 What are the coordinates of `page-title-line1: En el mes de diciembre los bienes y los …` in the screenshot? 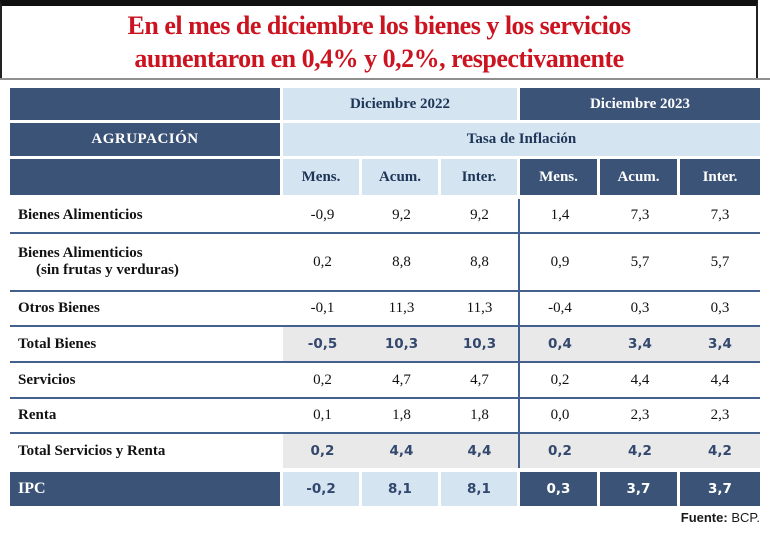 It's located at (379, 25).